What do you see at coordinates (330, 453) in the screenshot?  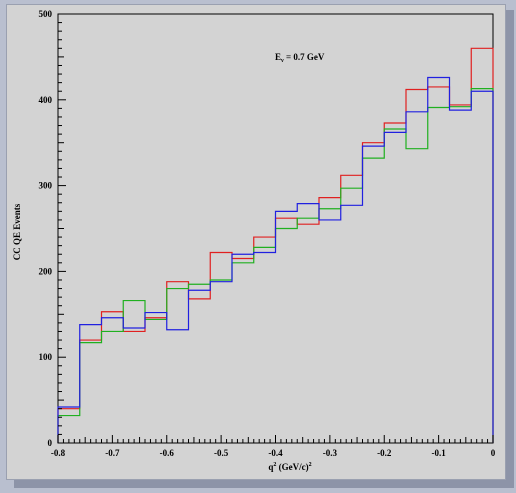 I see `x-tick-label: -0.3` at bounding box center [330, 453].